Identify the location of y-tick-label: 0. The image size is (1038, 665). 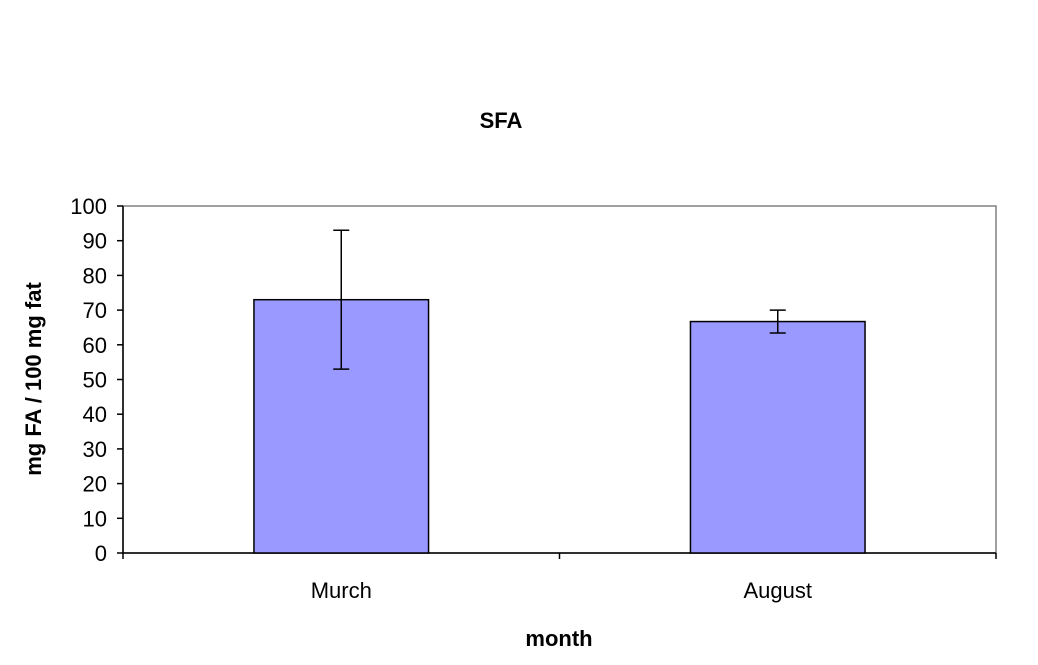
(101, 553).